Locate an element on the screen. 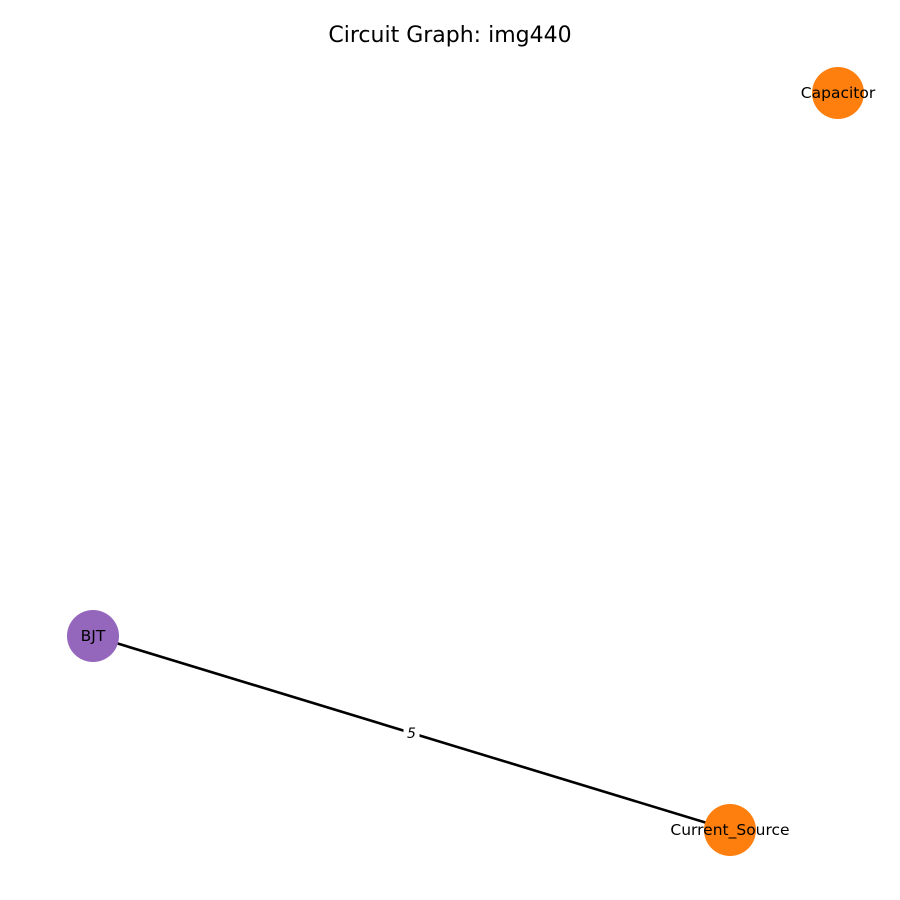  node-circle-bjt is located at coordinates (93, 636).